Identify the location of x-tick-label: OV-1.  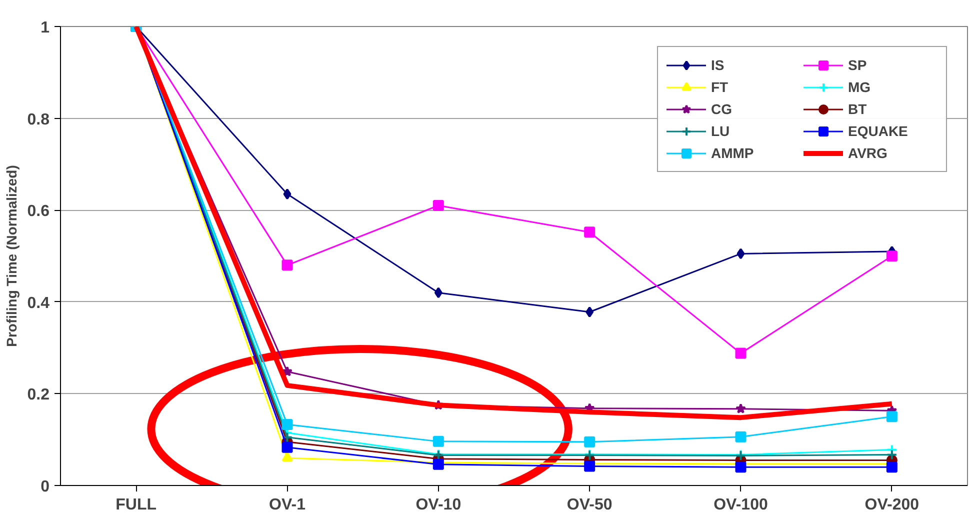
(287, 505).